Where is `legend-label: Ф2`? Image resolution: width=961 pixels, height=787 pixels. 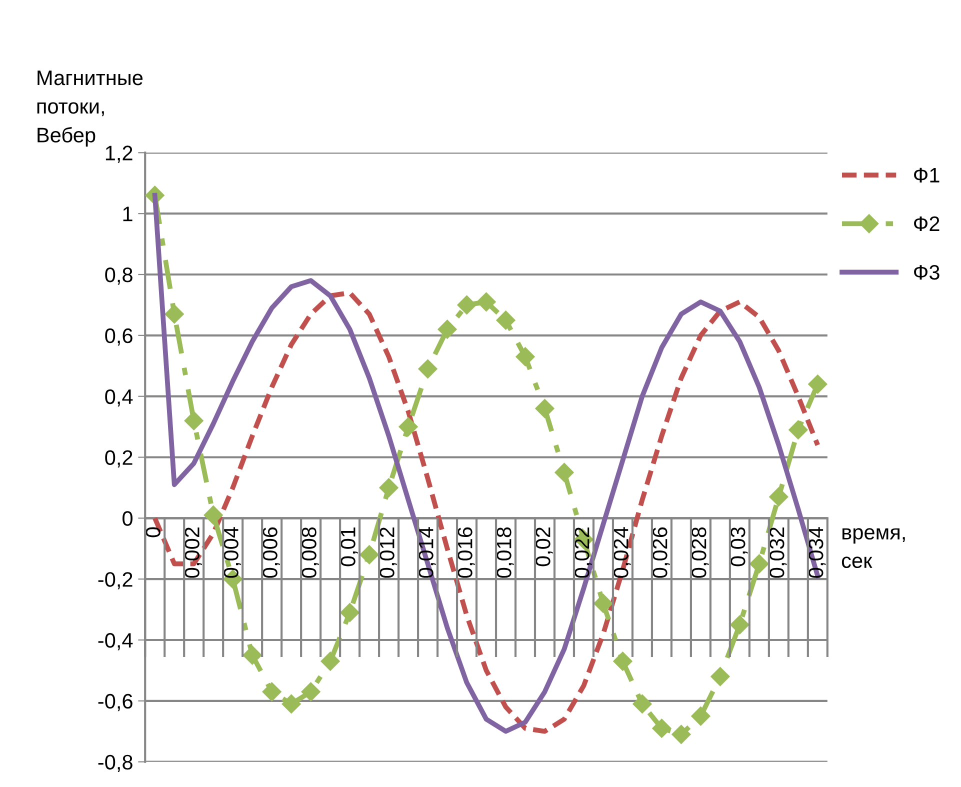 legend-label: Ф2 is located at coordinates (927, 224).